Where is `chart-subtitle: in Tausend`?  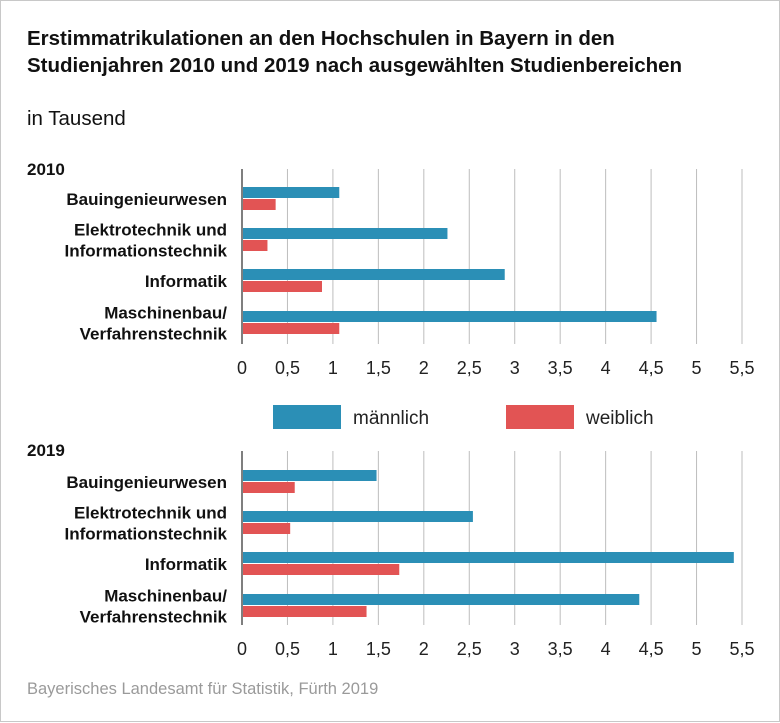
chart-subtitle: in Tausend is located at coordinates (76, 118).